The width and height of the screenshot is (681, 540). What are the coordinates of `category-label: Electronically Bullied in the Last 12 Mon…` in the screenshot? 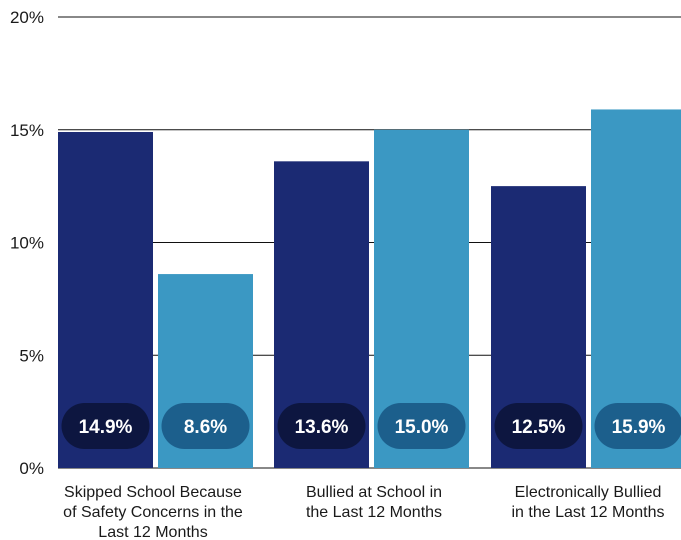 It's located at (588, 502).